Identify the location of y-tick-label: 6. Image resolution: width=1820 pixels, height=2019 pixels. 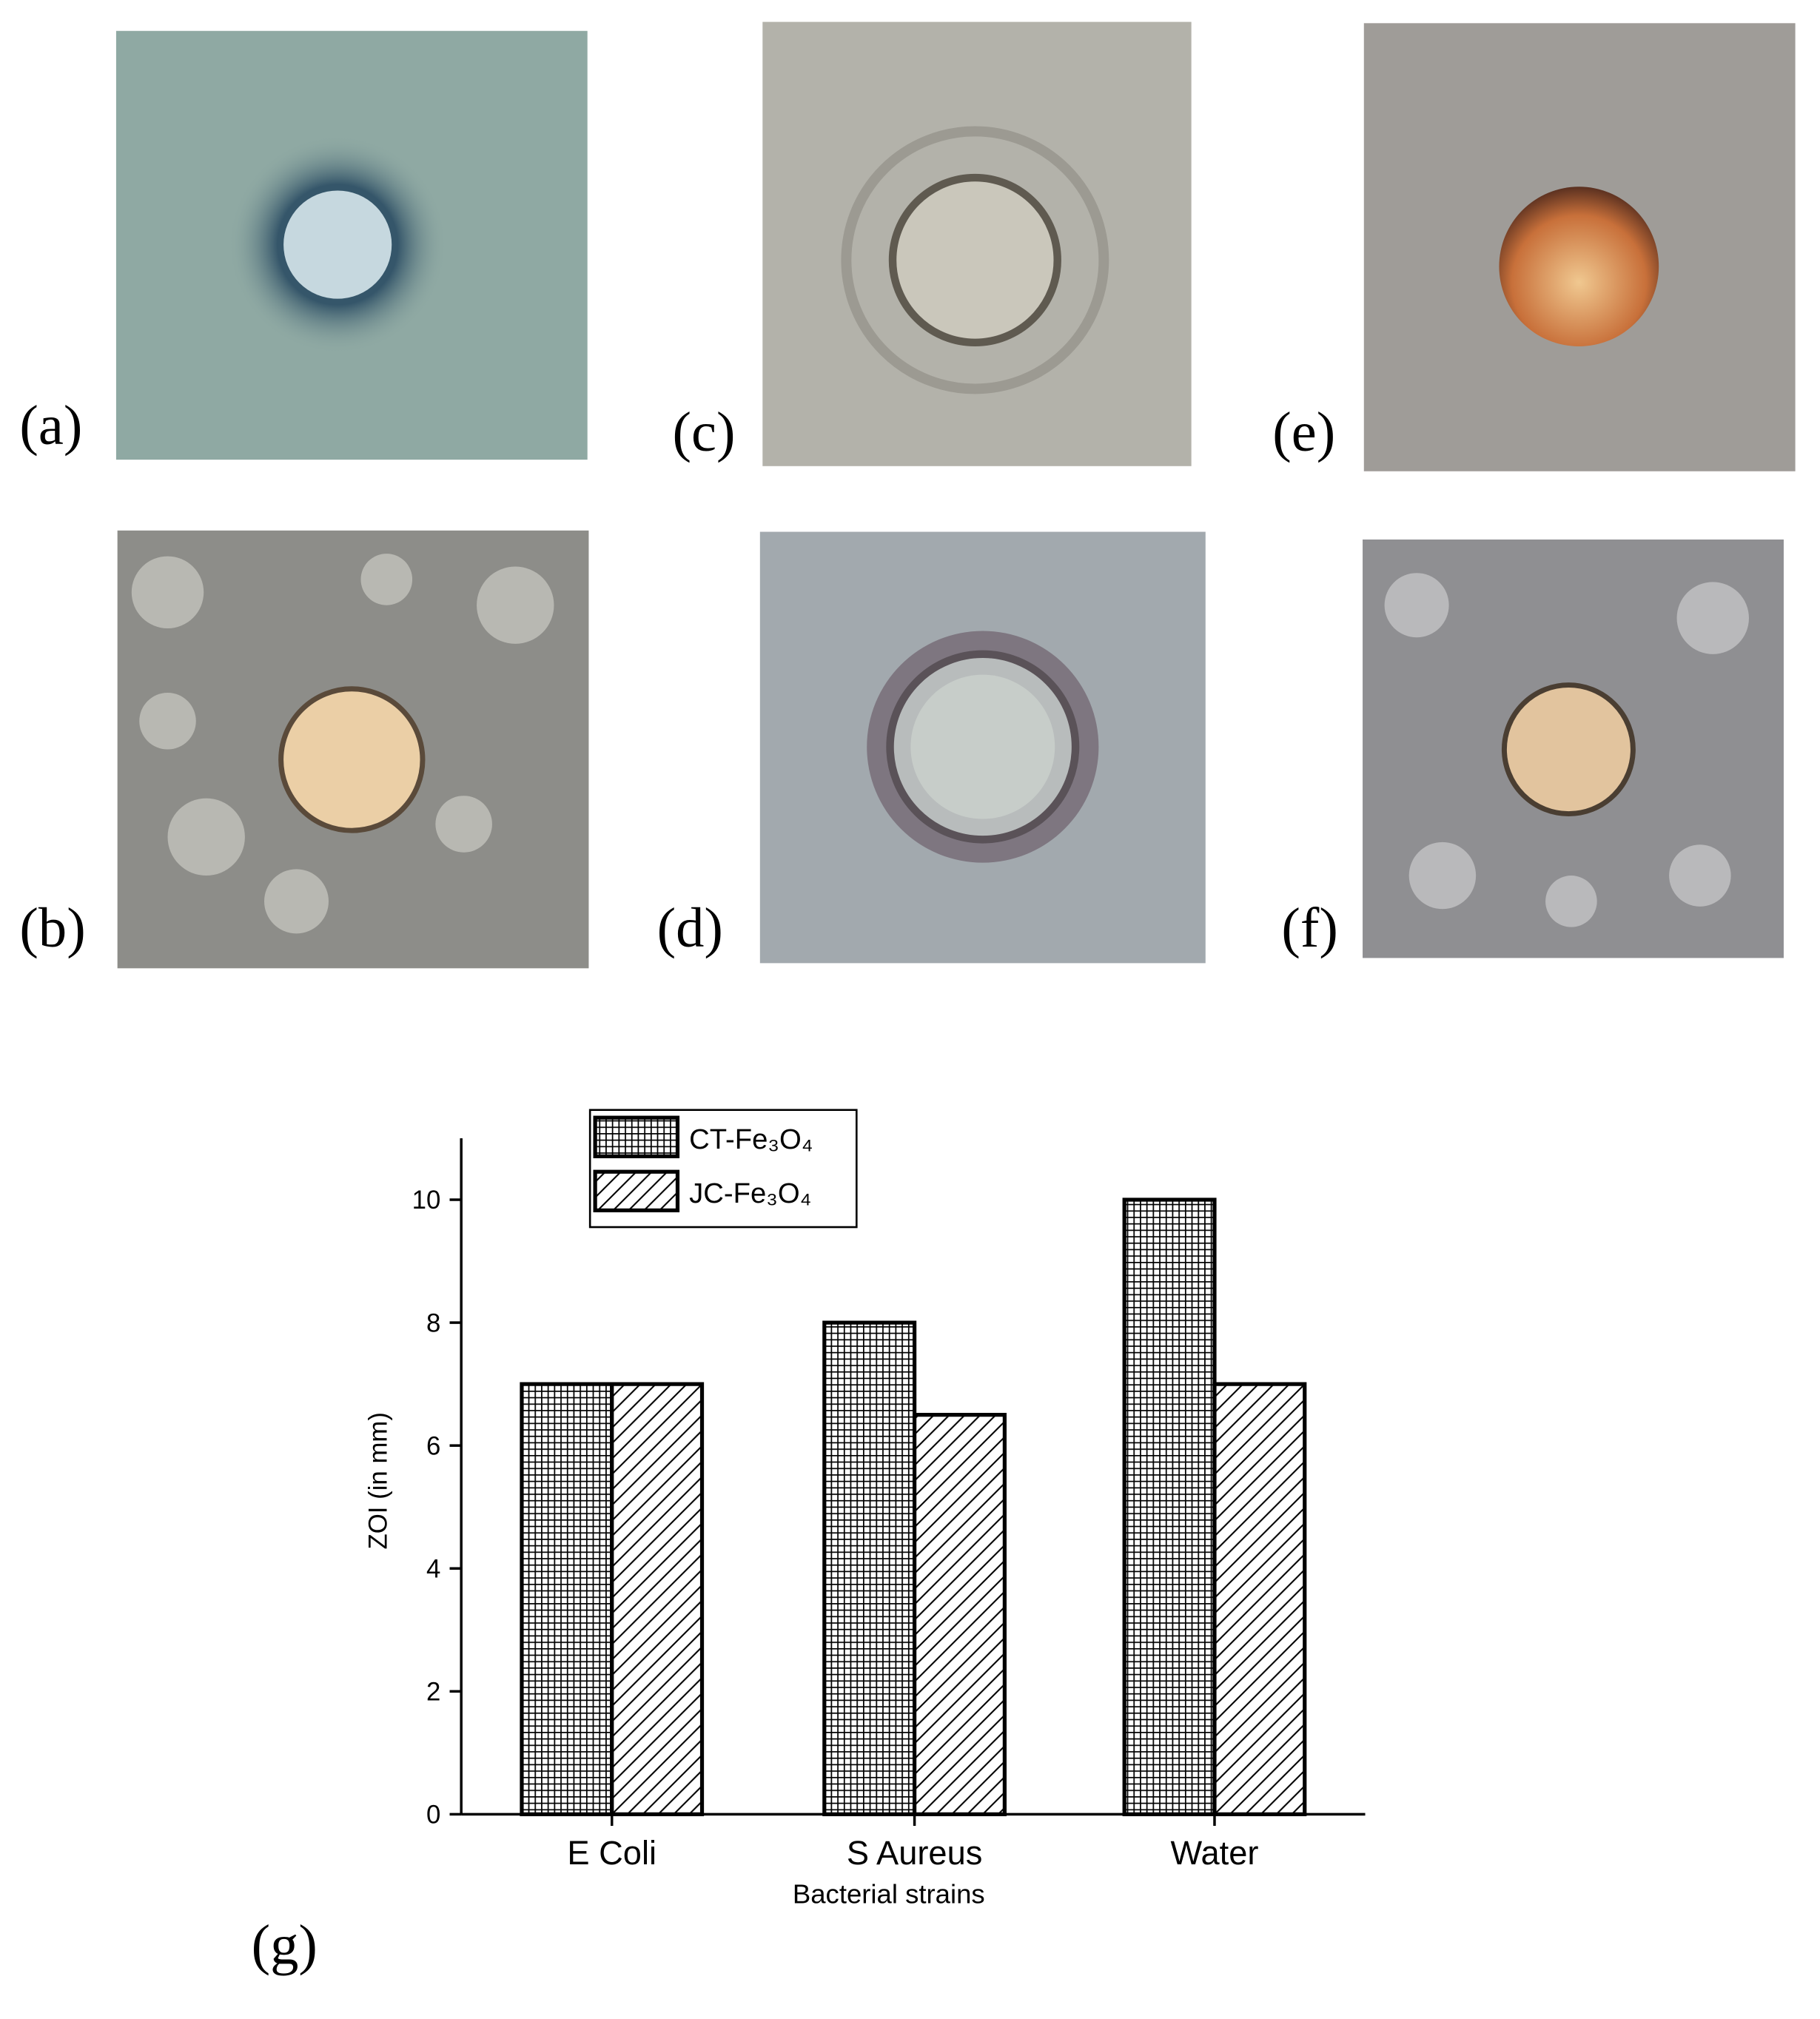
(433, 1446).